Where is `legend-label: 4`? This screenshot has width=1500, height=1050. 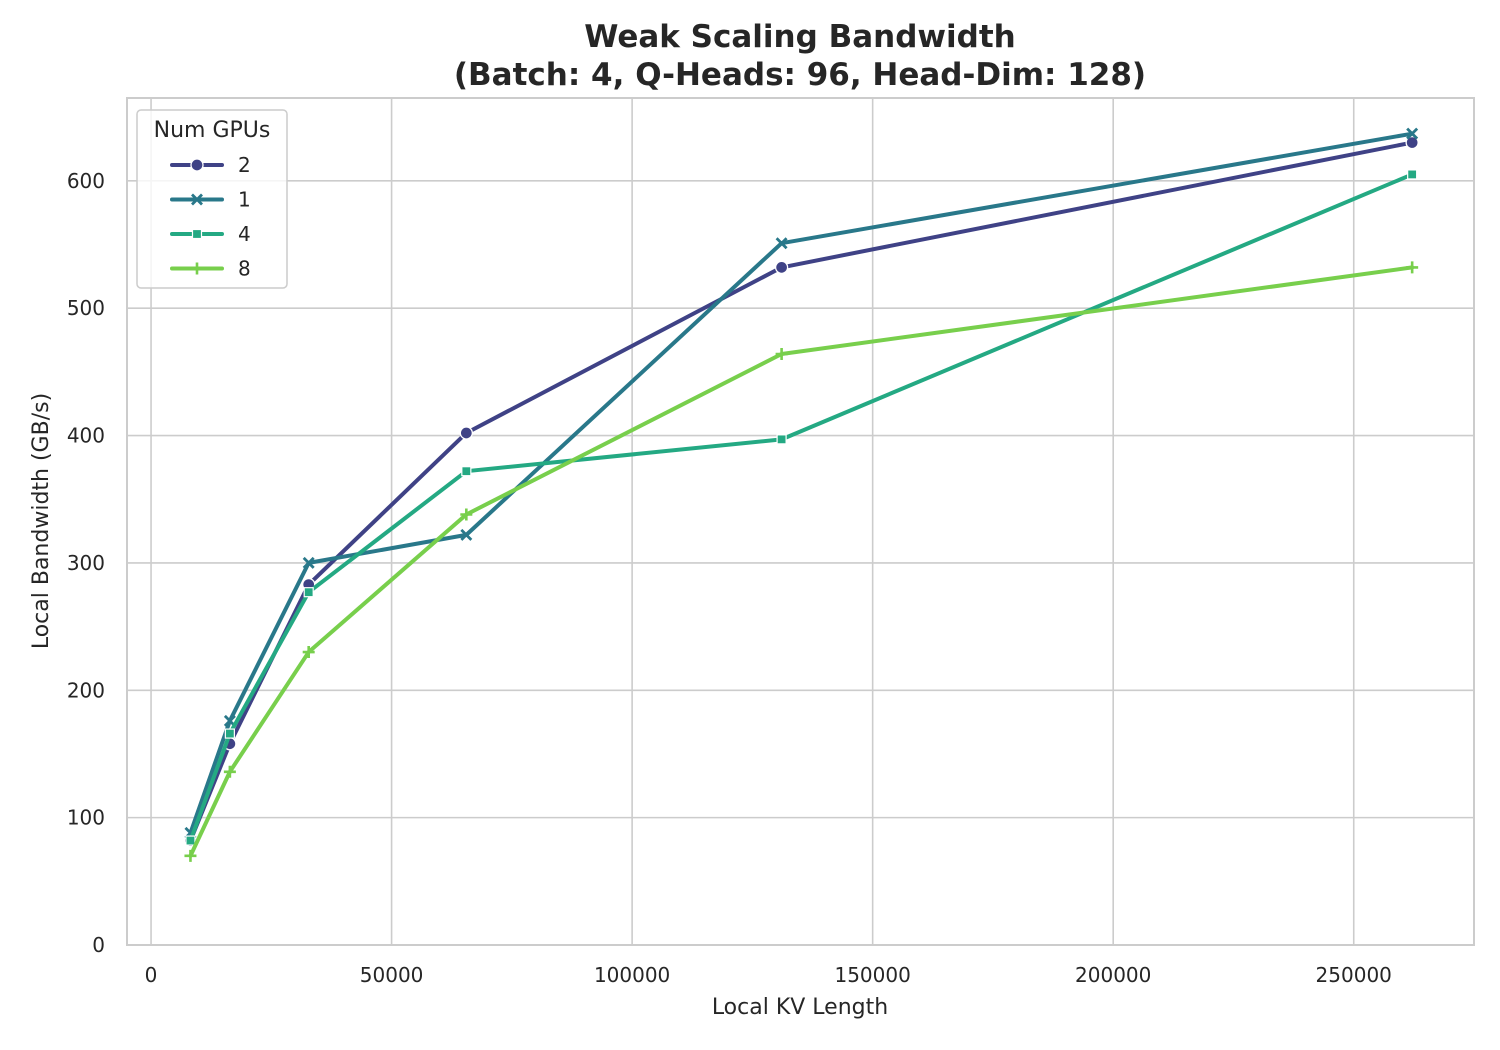 legend-label: 4 is located at coordinates (244, 234).